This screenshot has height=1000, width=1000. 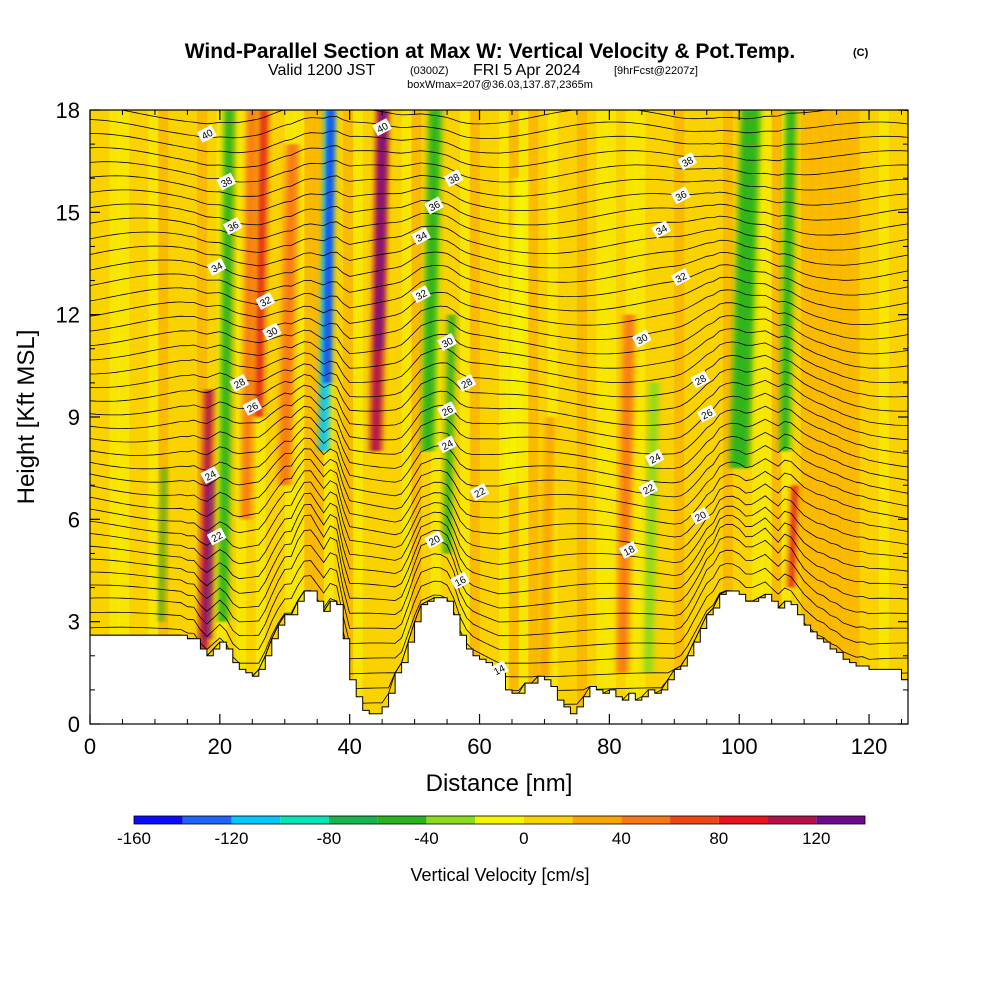 I want to click on subtitle-date: FRI 5 Apr 2024, so click(x=527, y=70).